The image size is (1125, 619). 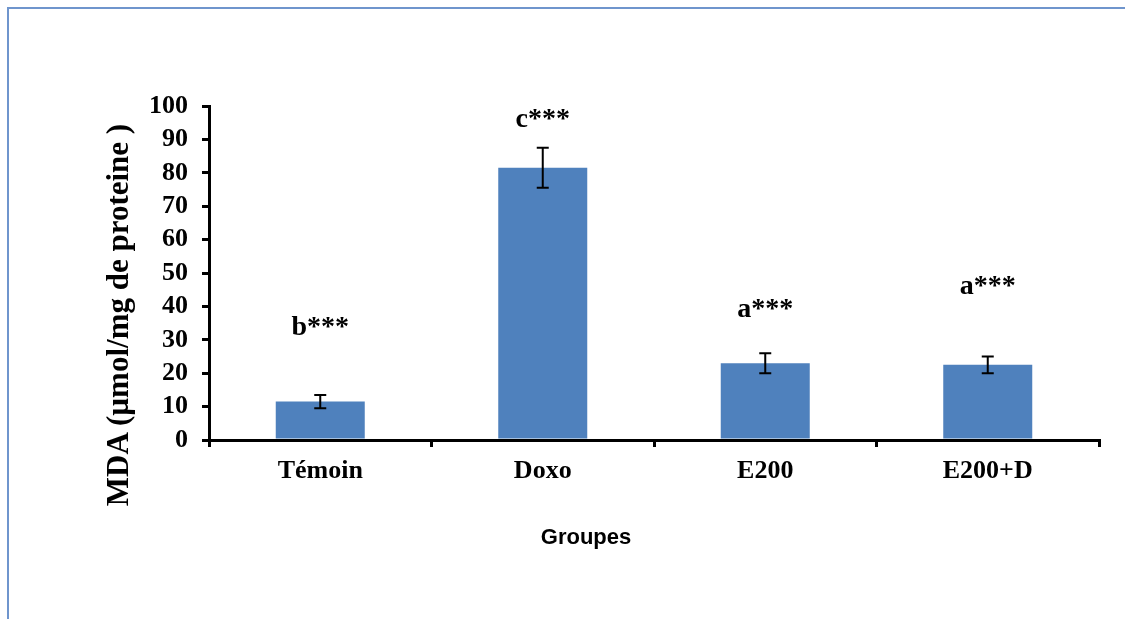 What do you see at coordinates (175, 171) in the screenshot?
I see `y-tick-label: 80` at bounding box center [175, 171].